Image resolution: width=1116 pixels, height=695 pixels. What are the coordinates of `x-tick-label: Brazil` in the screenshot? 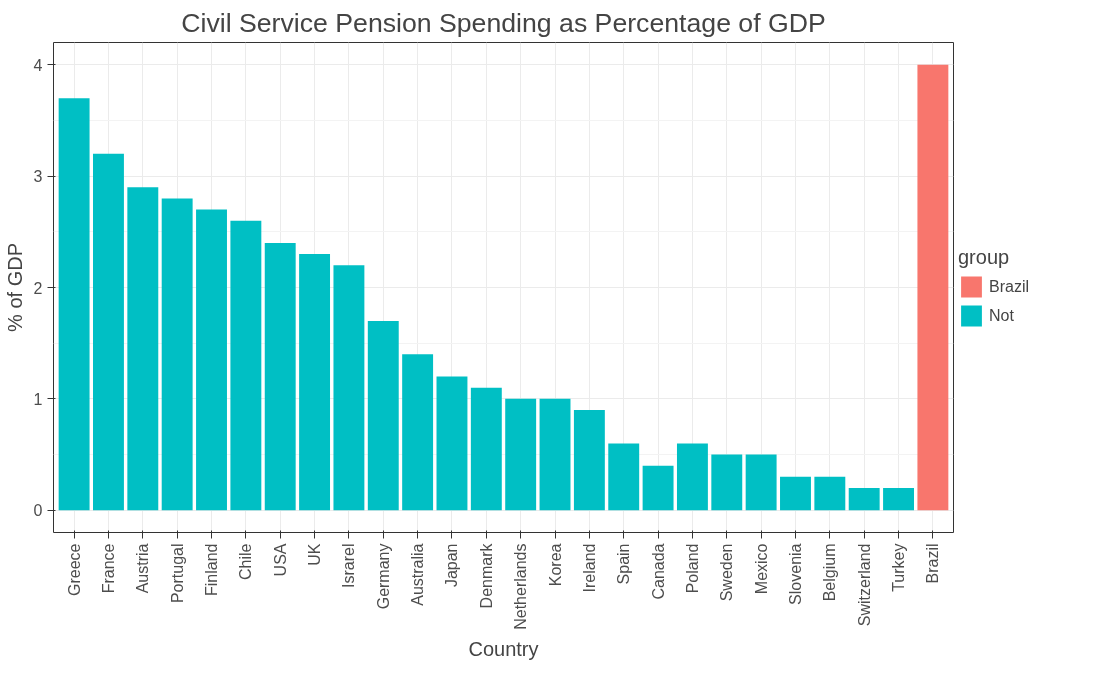 It's located at (933, 563).